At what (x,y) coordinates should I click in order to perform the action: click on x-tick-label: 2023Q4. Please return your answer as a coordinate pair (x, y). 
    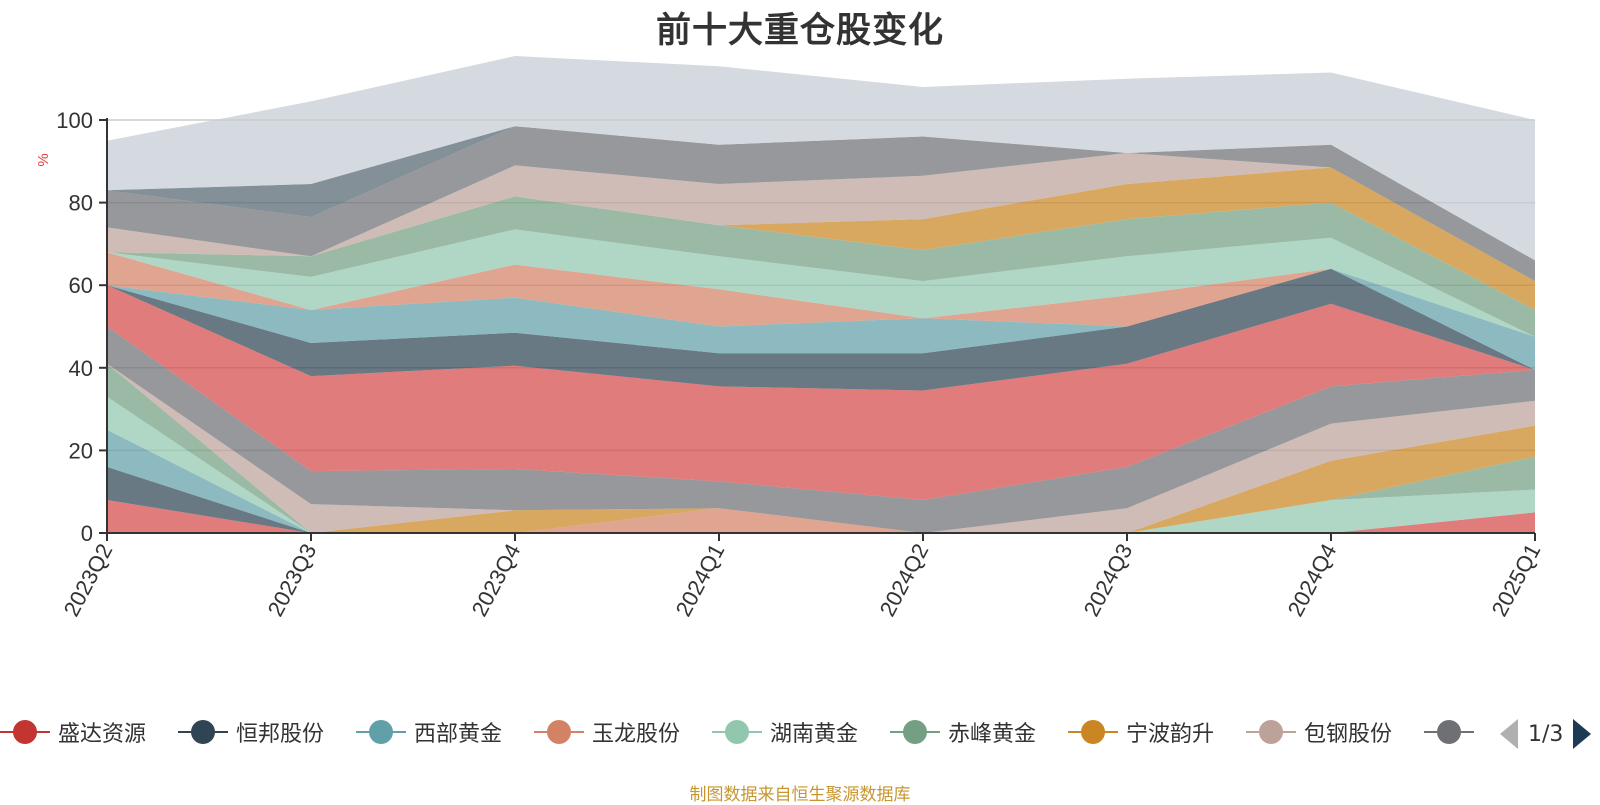
    Looking at the image, I should click on (496, 580).